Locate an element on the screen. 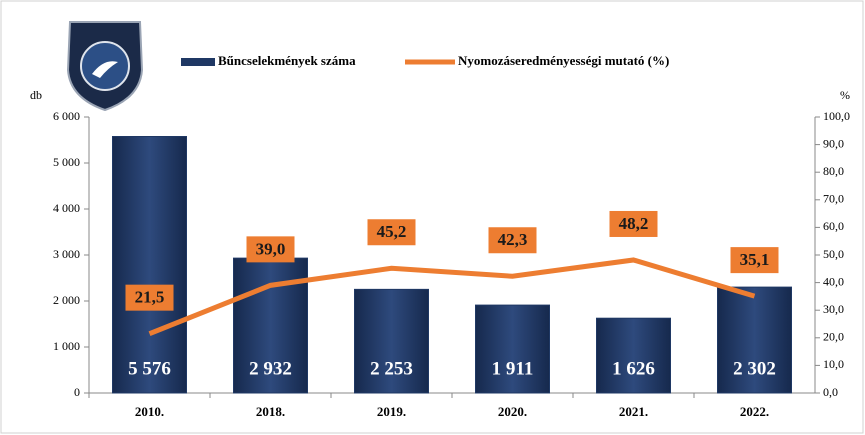 The width and height of the screenshot is (865, 435). y-tick-label: 4 000 is located at coordinates (66, 208).